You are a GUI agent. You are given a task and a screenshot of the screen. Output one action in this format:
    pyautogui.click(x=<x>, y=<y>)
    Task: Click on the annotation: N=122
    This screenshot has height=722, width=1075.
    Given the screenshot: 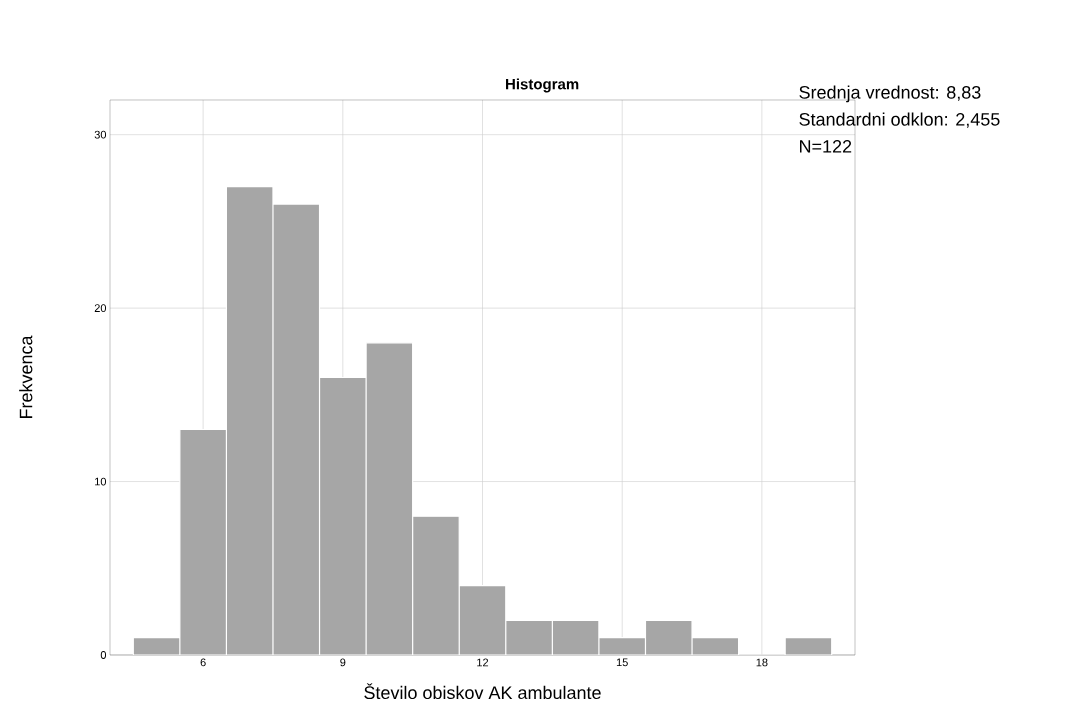 What is the action you would take?
    pyautogui.click(x=826, y=146)
    